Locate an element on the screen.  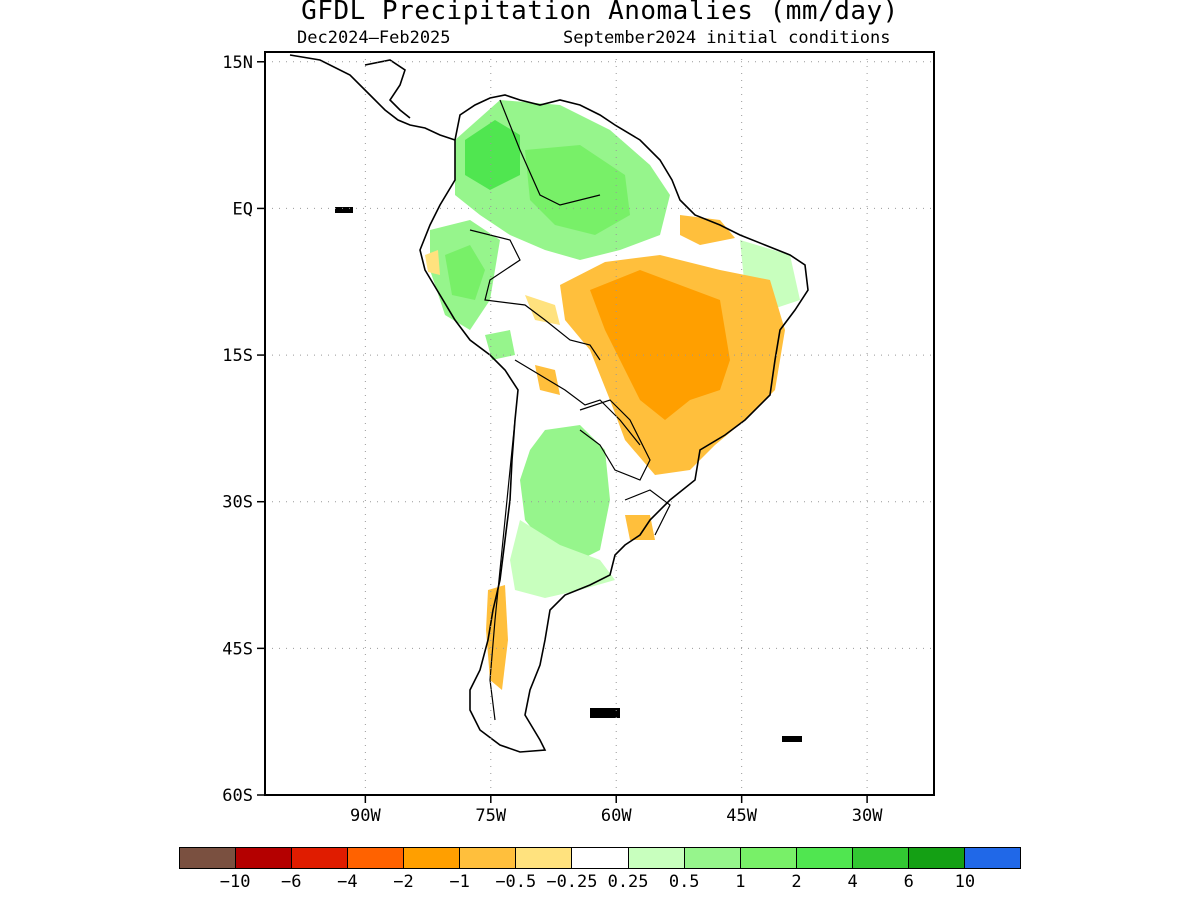
colorbar-label: −2 is located at coordinates (403, 882).